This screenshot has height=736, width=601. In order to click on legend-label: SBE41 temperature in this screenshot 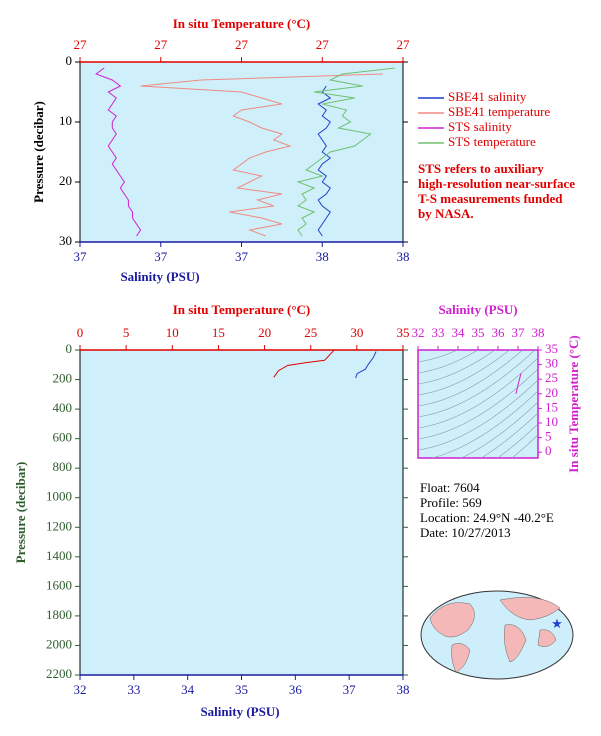, I will do `click(499, 111)`.